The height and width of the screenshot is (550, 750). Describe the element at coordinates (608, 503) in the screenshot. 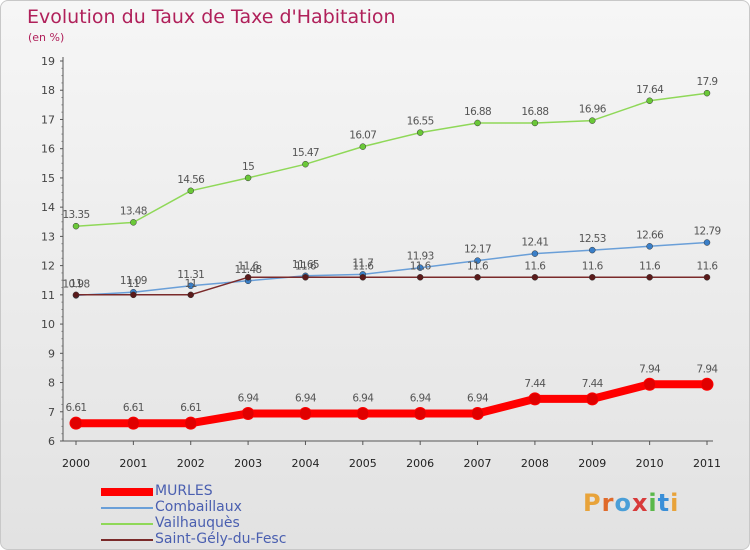

I see `logo-letter: r` at that location.